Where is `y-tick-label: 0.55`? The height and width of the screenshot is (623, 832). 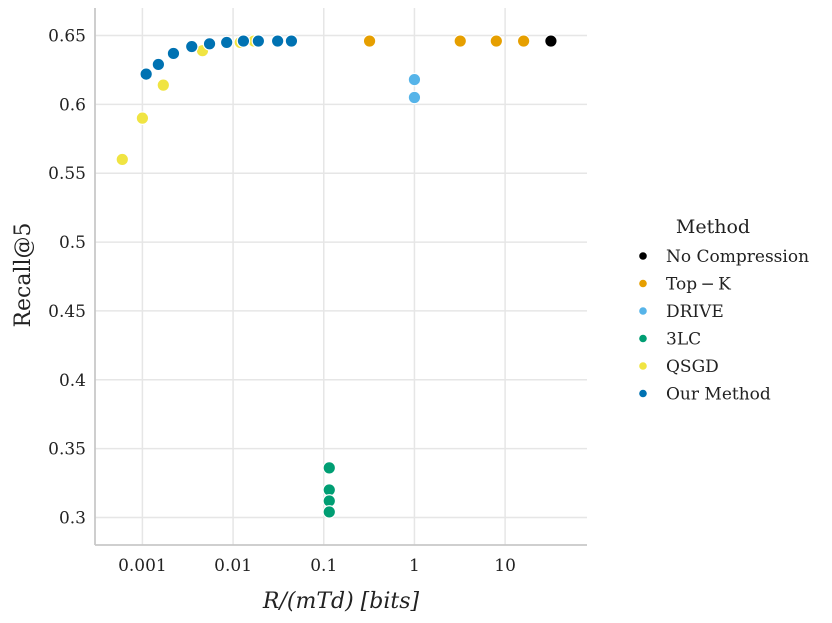
y-tick-label: 0.55 is located at coordinates (67, 174).